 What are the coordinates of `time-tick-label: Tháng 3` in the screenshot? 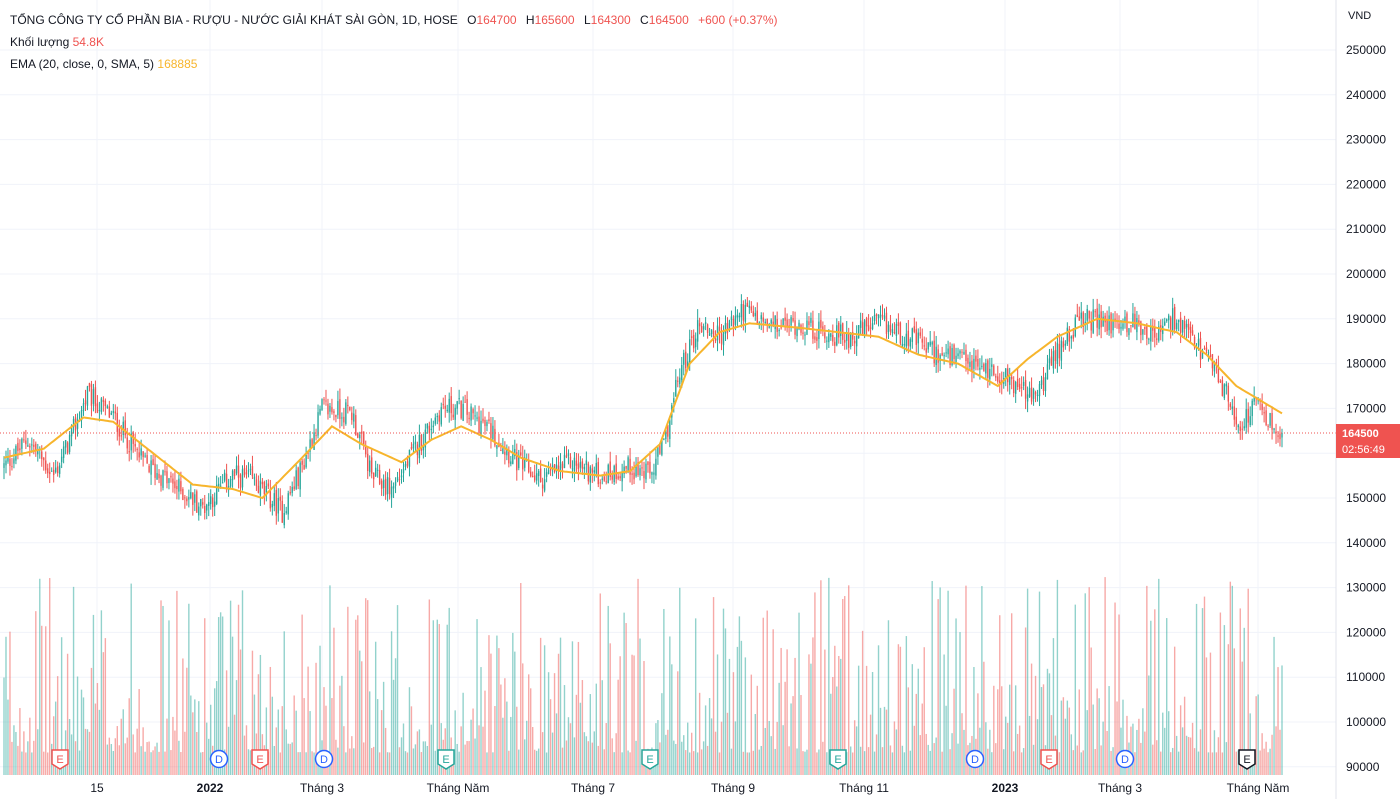 It's located at (1120, 788).